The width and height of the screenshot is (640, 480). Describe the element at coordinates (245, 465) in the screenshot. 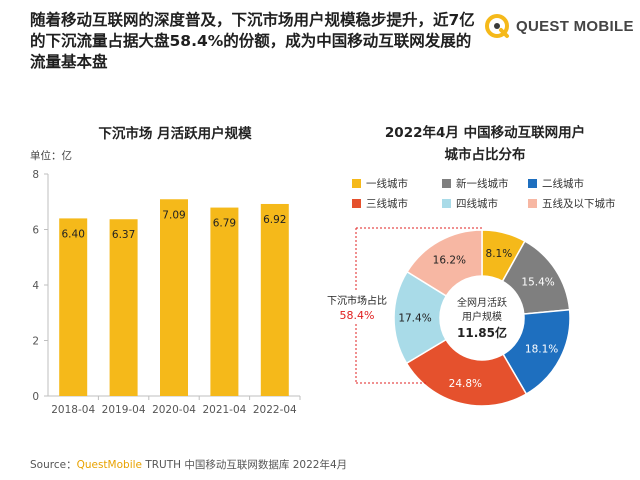

I see `source-rest: TRUTH 中国移动互联网数据库 2022年4月` at that location.